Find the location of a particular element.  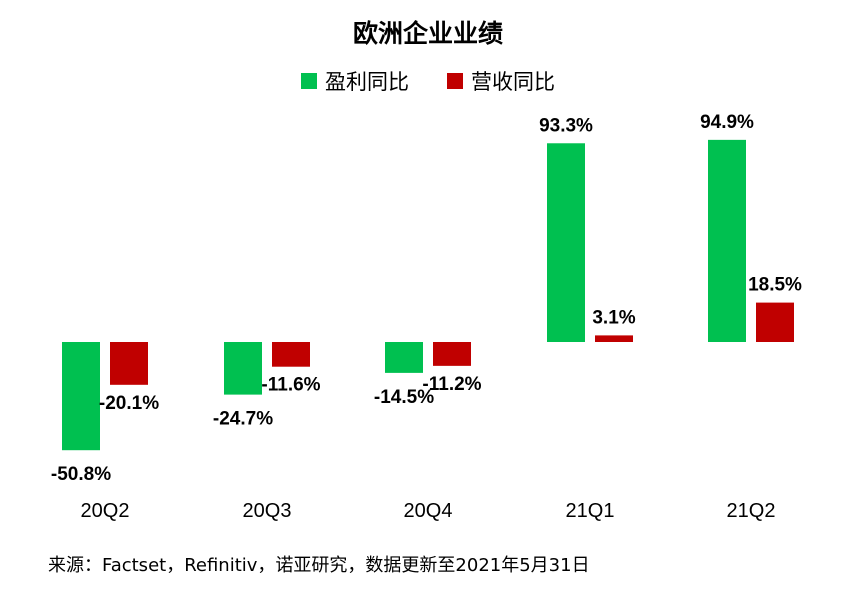

category-label-21Q1: 21Q1 is located at coordinates (590, 511).